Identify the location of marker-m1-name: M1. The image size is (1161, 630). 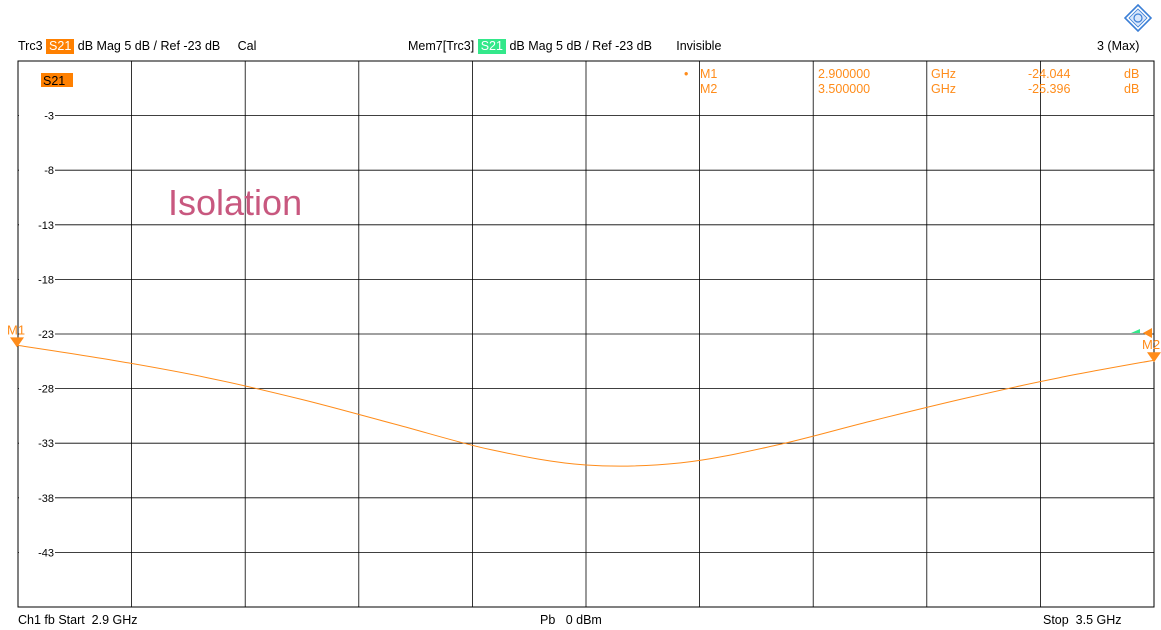
(708, 74).